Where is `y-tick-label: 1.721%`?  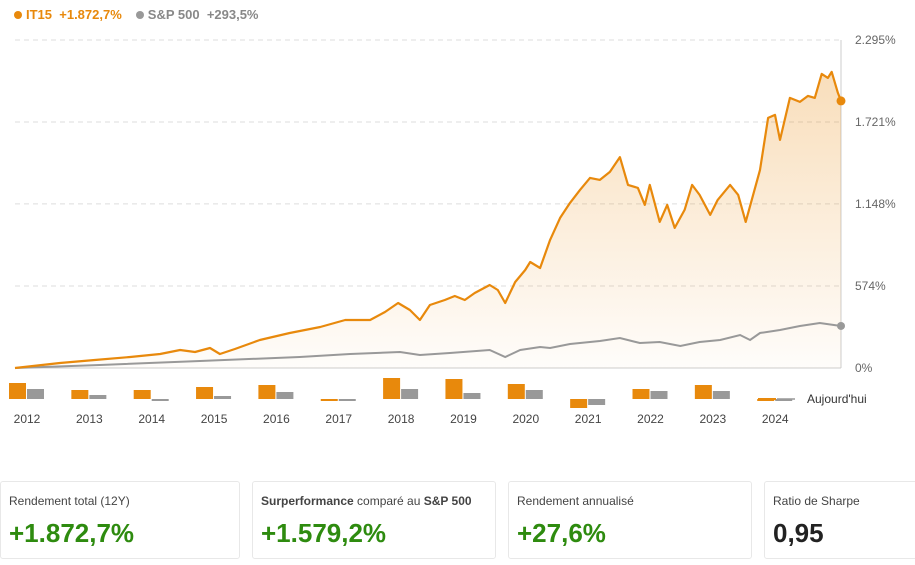
y-tick-label: 1.721% is located at coordinates (875, 122).